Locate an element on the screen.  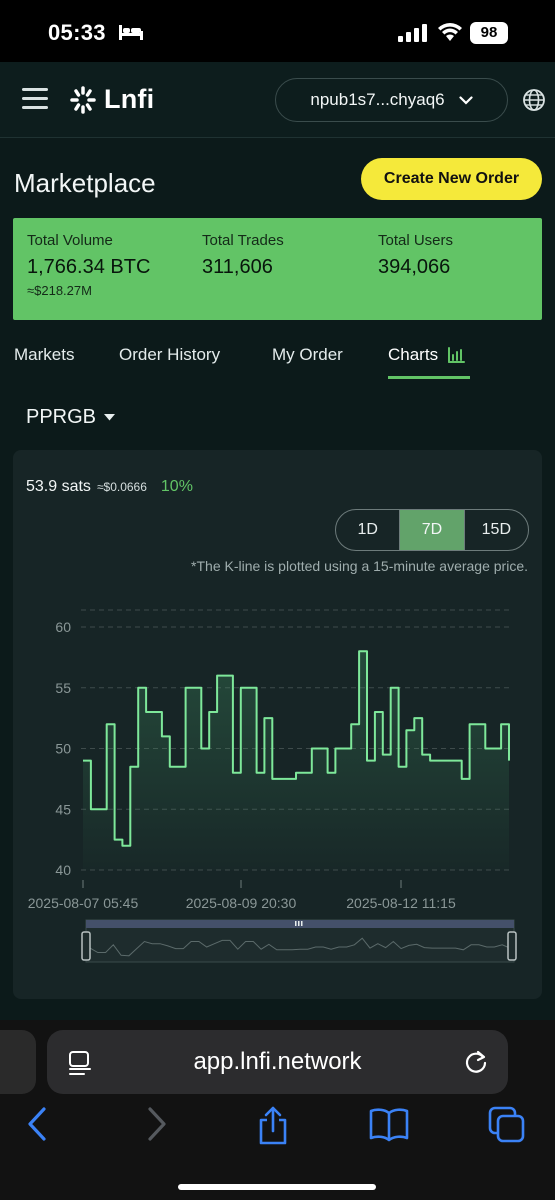
pair-name: PPRGB is located at coordinates (61, 417).